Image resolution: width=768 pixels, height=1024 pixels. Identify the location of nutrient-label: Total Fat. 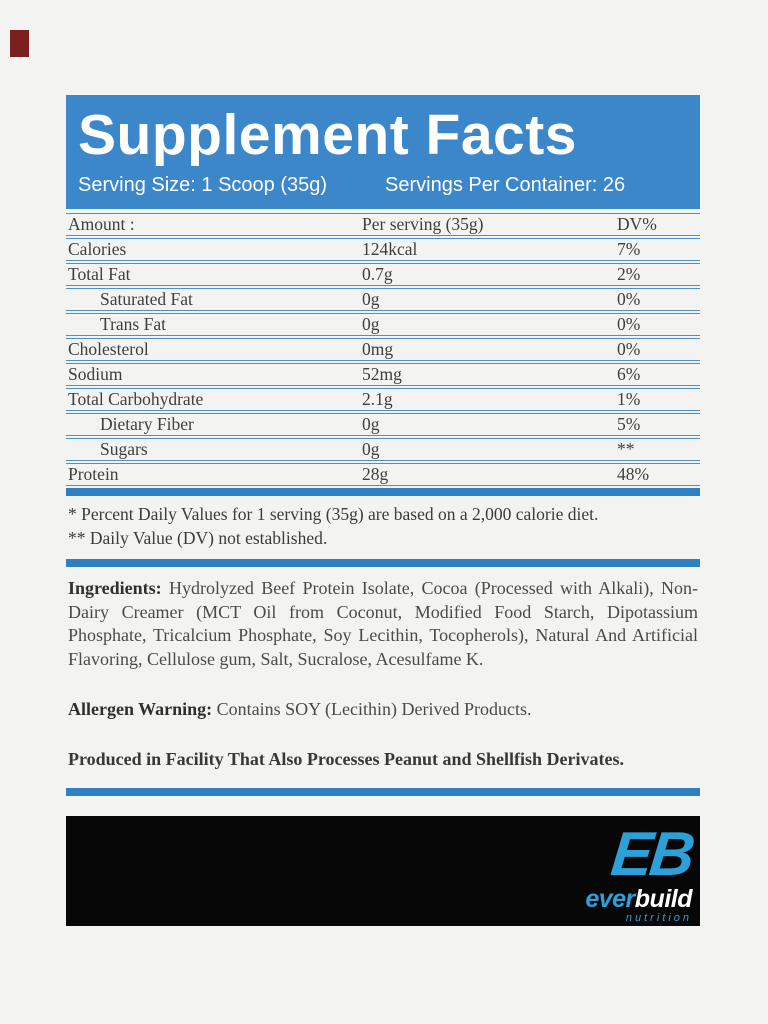
(99, 274).